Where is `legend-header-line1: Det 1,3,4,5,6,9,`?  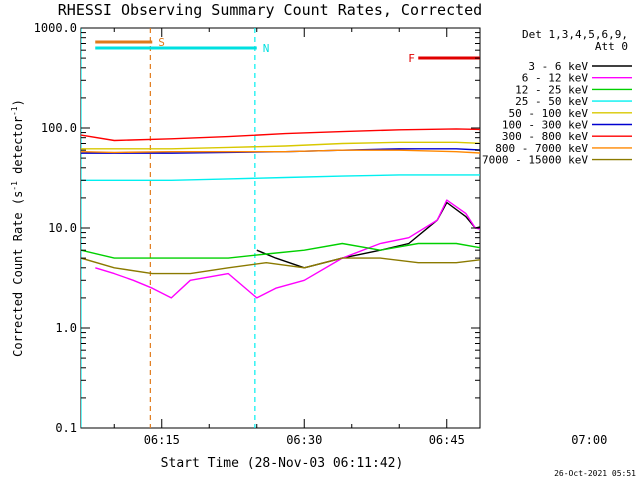
legend-header-line1: Det 1,3,4,5,6,9, is located at coordinates (575, 34).